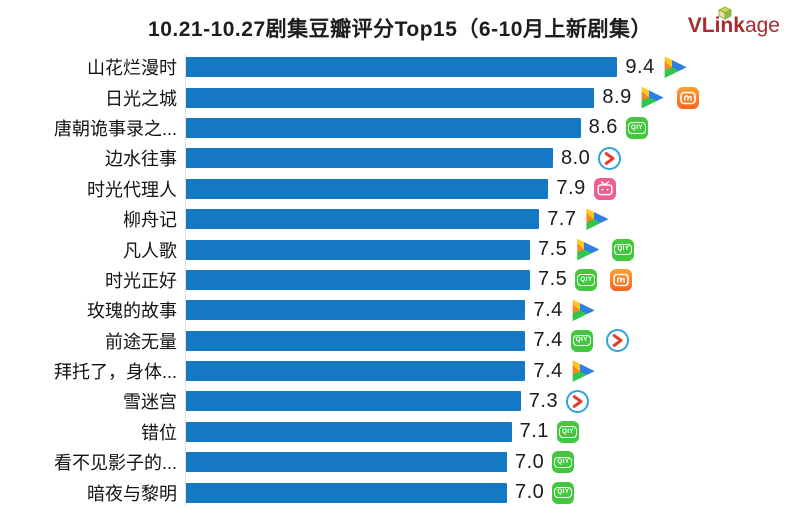 This screenshot has width=800, height=519. Describe the element at coordinates (141, 341) in the screenshot. I see `drama-title-label: 前途无量` at that location.